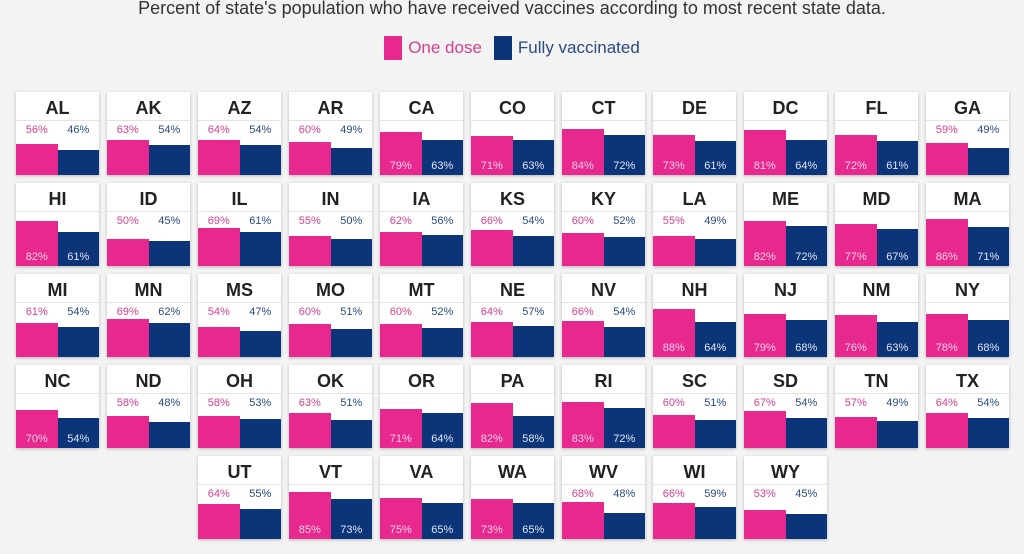 The width and height of the screenshot is (1024, 554). Describe the element at coordinates (57, 133) in the screenshot. I see `state-card-al: AL 56% 46%` at that location.